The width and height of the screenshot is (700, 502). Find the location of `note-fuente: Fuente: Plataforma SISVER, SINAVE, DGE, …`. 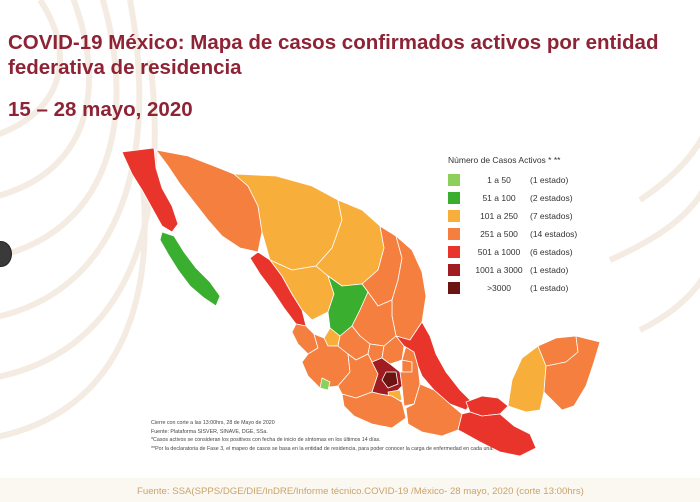

note-fuente: Fuente: Plataforma SISVER, SINAVE, DGE, … is located at coordinates (209, 431).